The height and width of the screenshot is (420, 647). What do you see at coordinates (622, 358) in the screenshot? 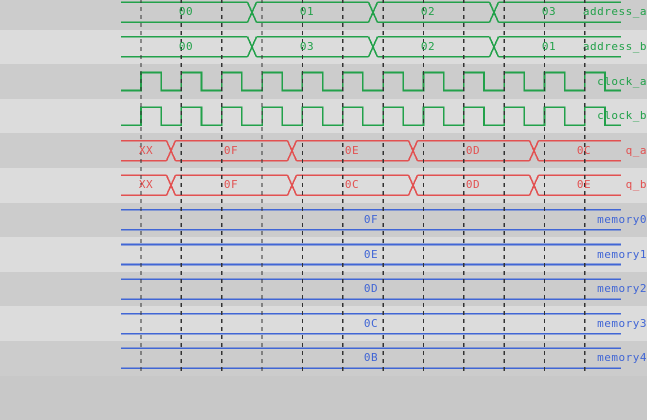
I see `signal-label-memory4: memory4` at bounding box center [622, 358].